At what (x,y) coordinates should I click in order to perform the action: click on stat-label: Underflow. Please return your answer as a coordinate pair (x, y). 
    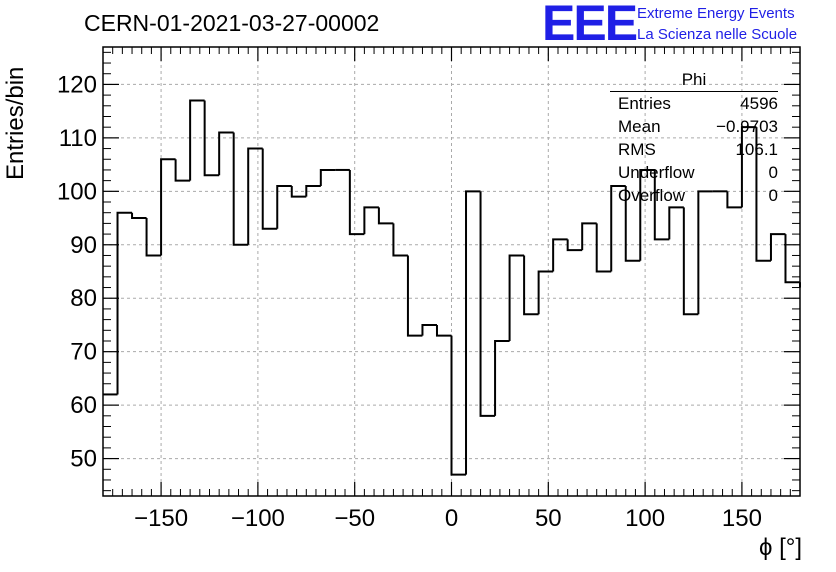
    Looking at the image, I should click on (656, 172).